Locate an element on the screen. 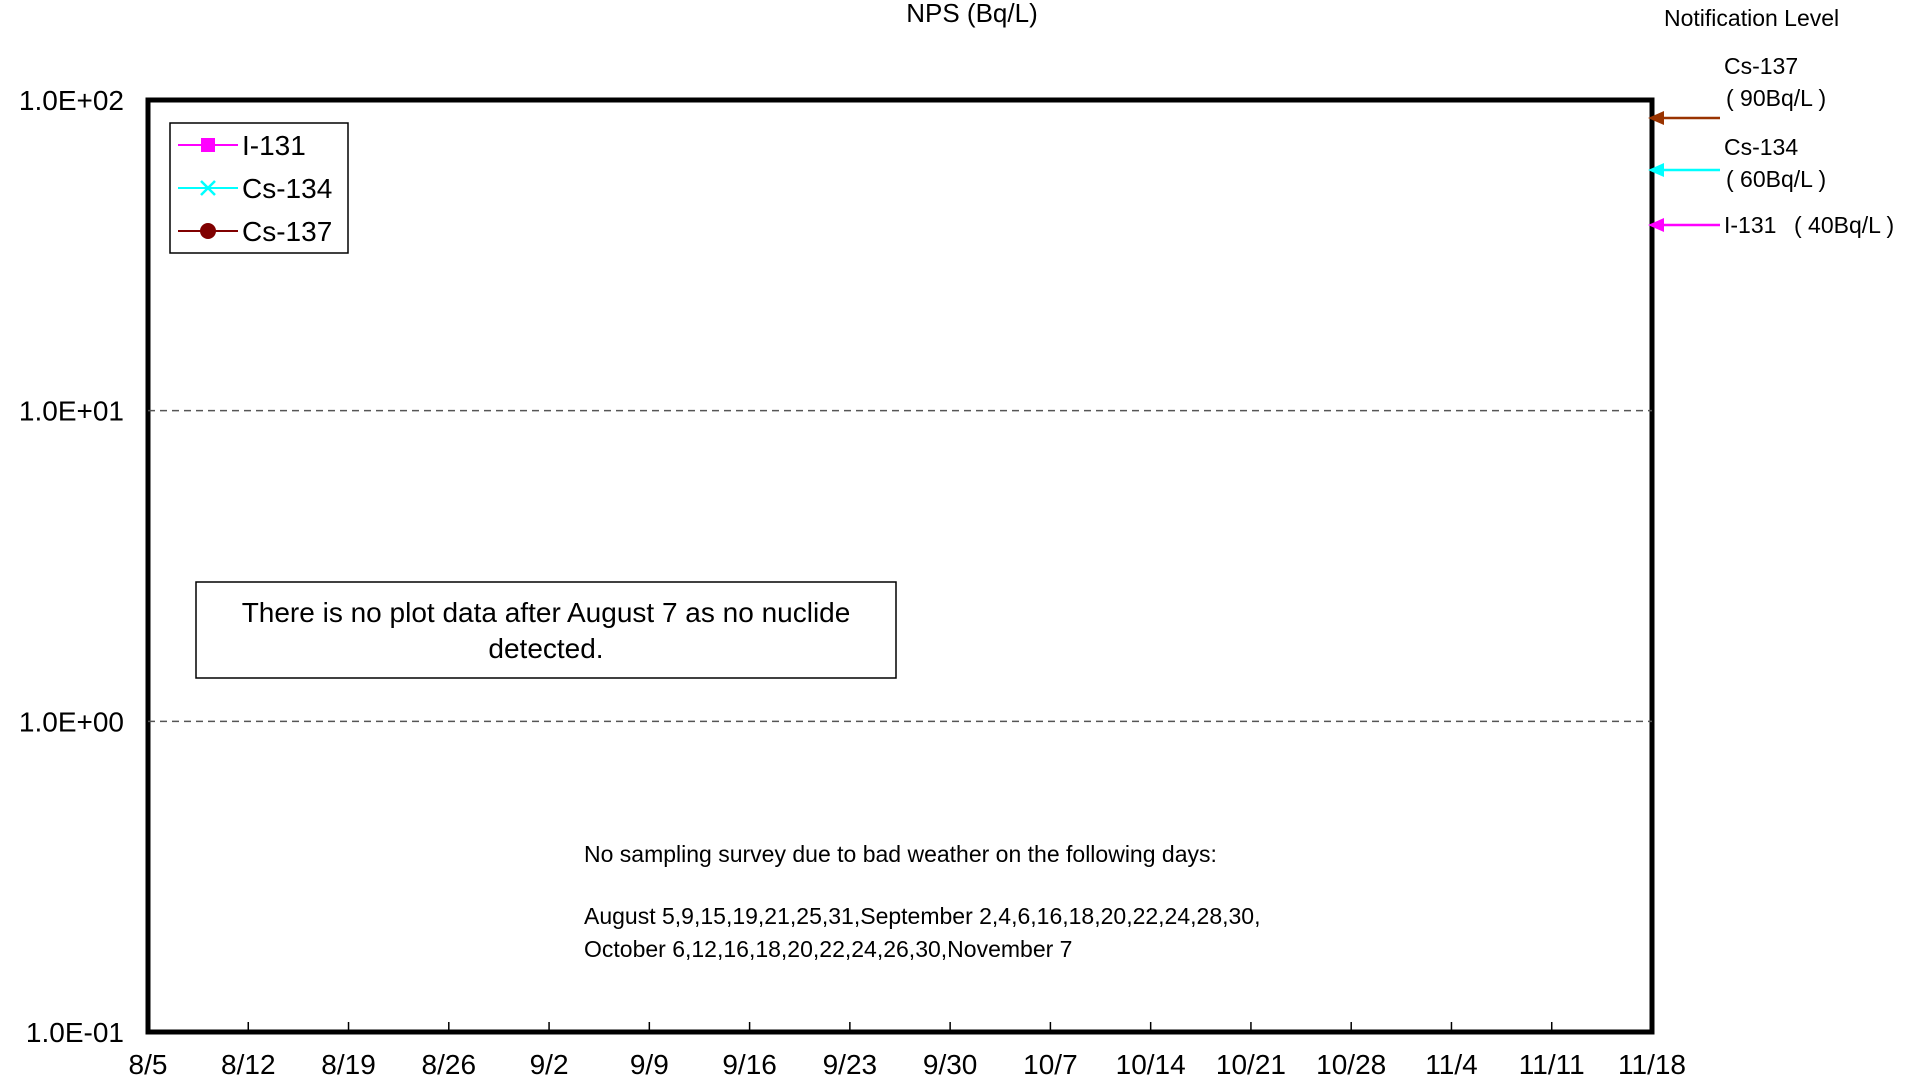  notification-cs134: Cs-134 ( 60Bq/L ) is located at coordinates (1737, 163).